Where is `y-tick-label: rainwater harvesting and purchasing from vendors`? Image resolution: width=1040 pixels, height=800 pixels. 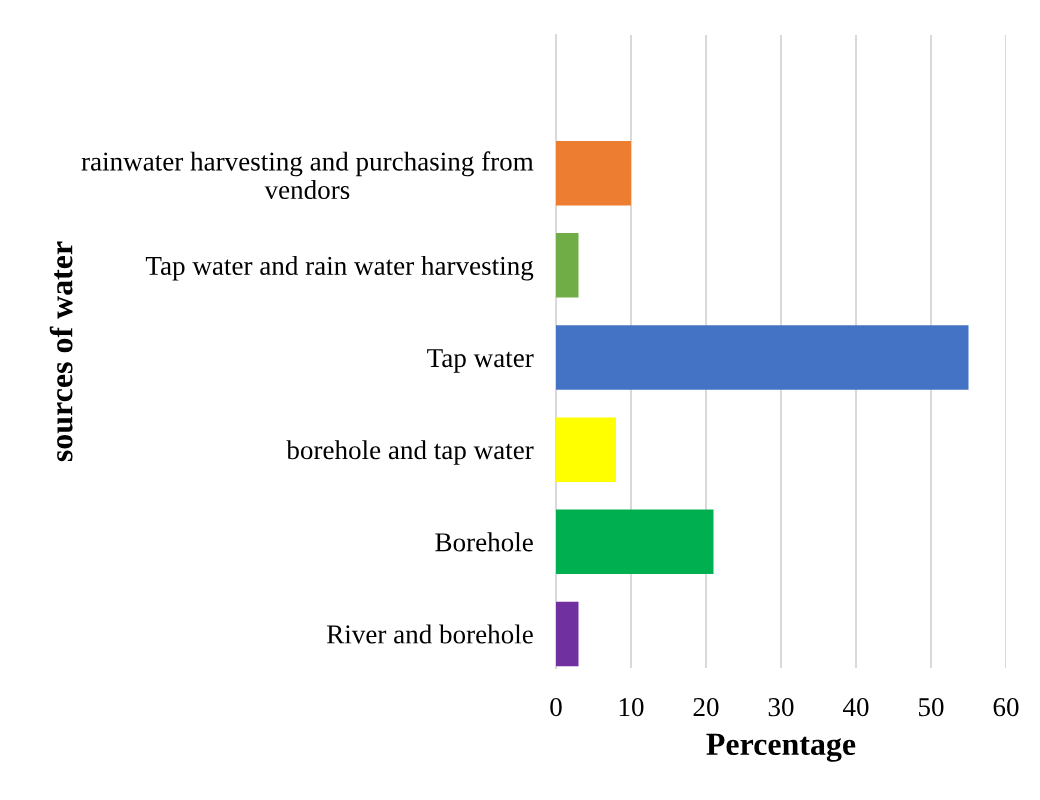
y-tick-label: rainwater harvesting and purchasing from vendors is located at coordinates (307, 175).